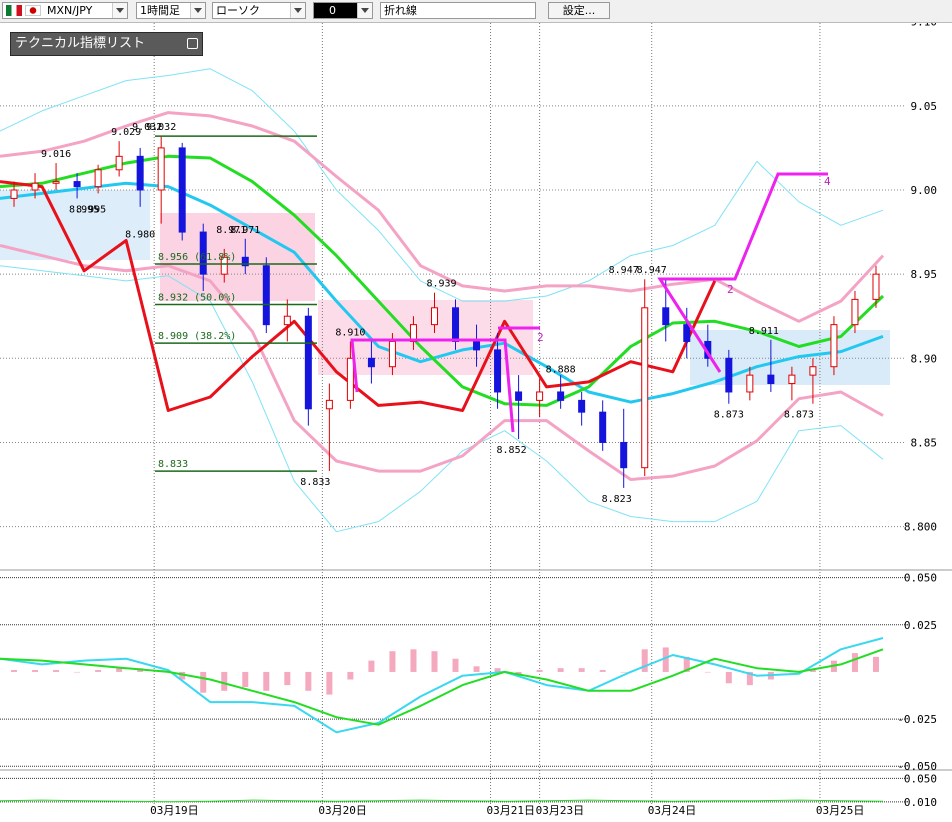  Describe the element at coordinates (197, 297) in the screenshot. I see `fib-label: 8.932 (50.0%)` at that location.